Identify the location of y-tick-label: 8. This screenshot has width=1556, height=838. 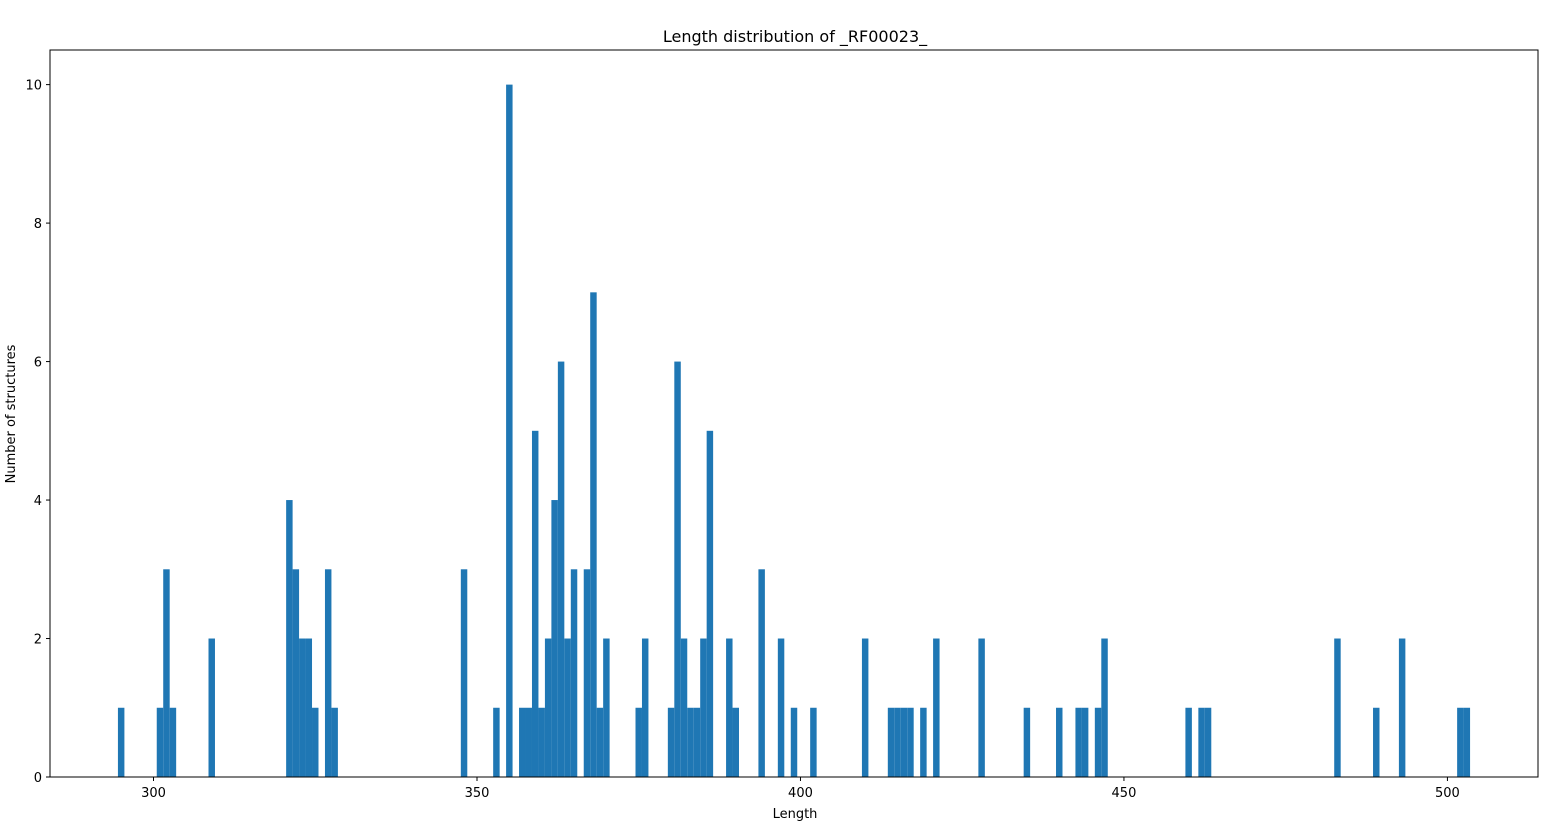
(38, 224).